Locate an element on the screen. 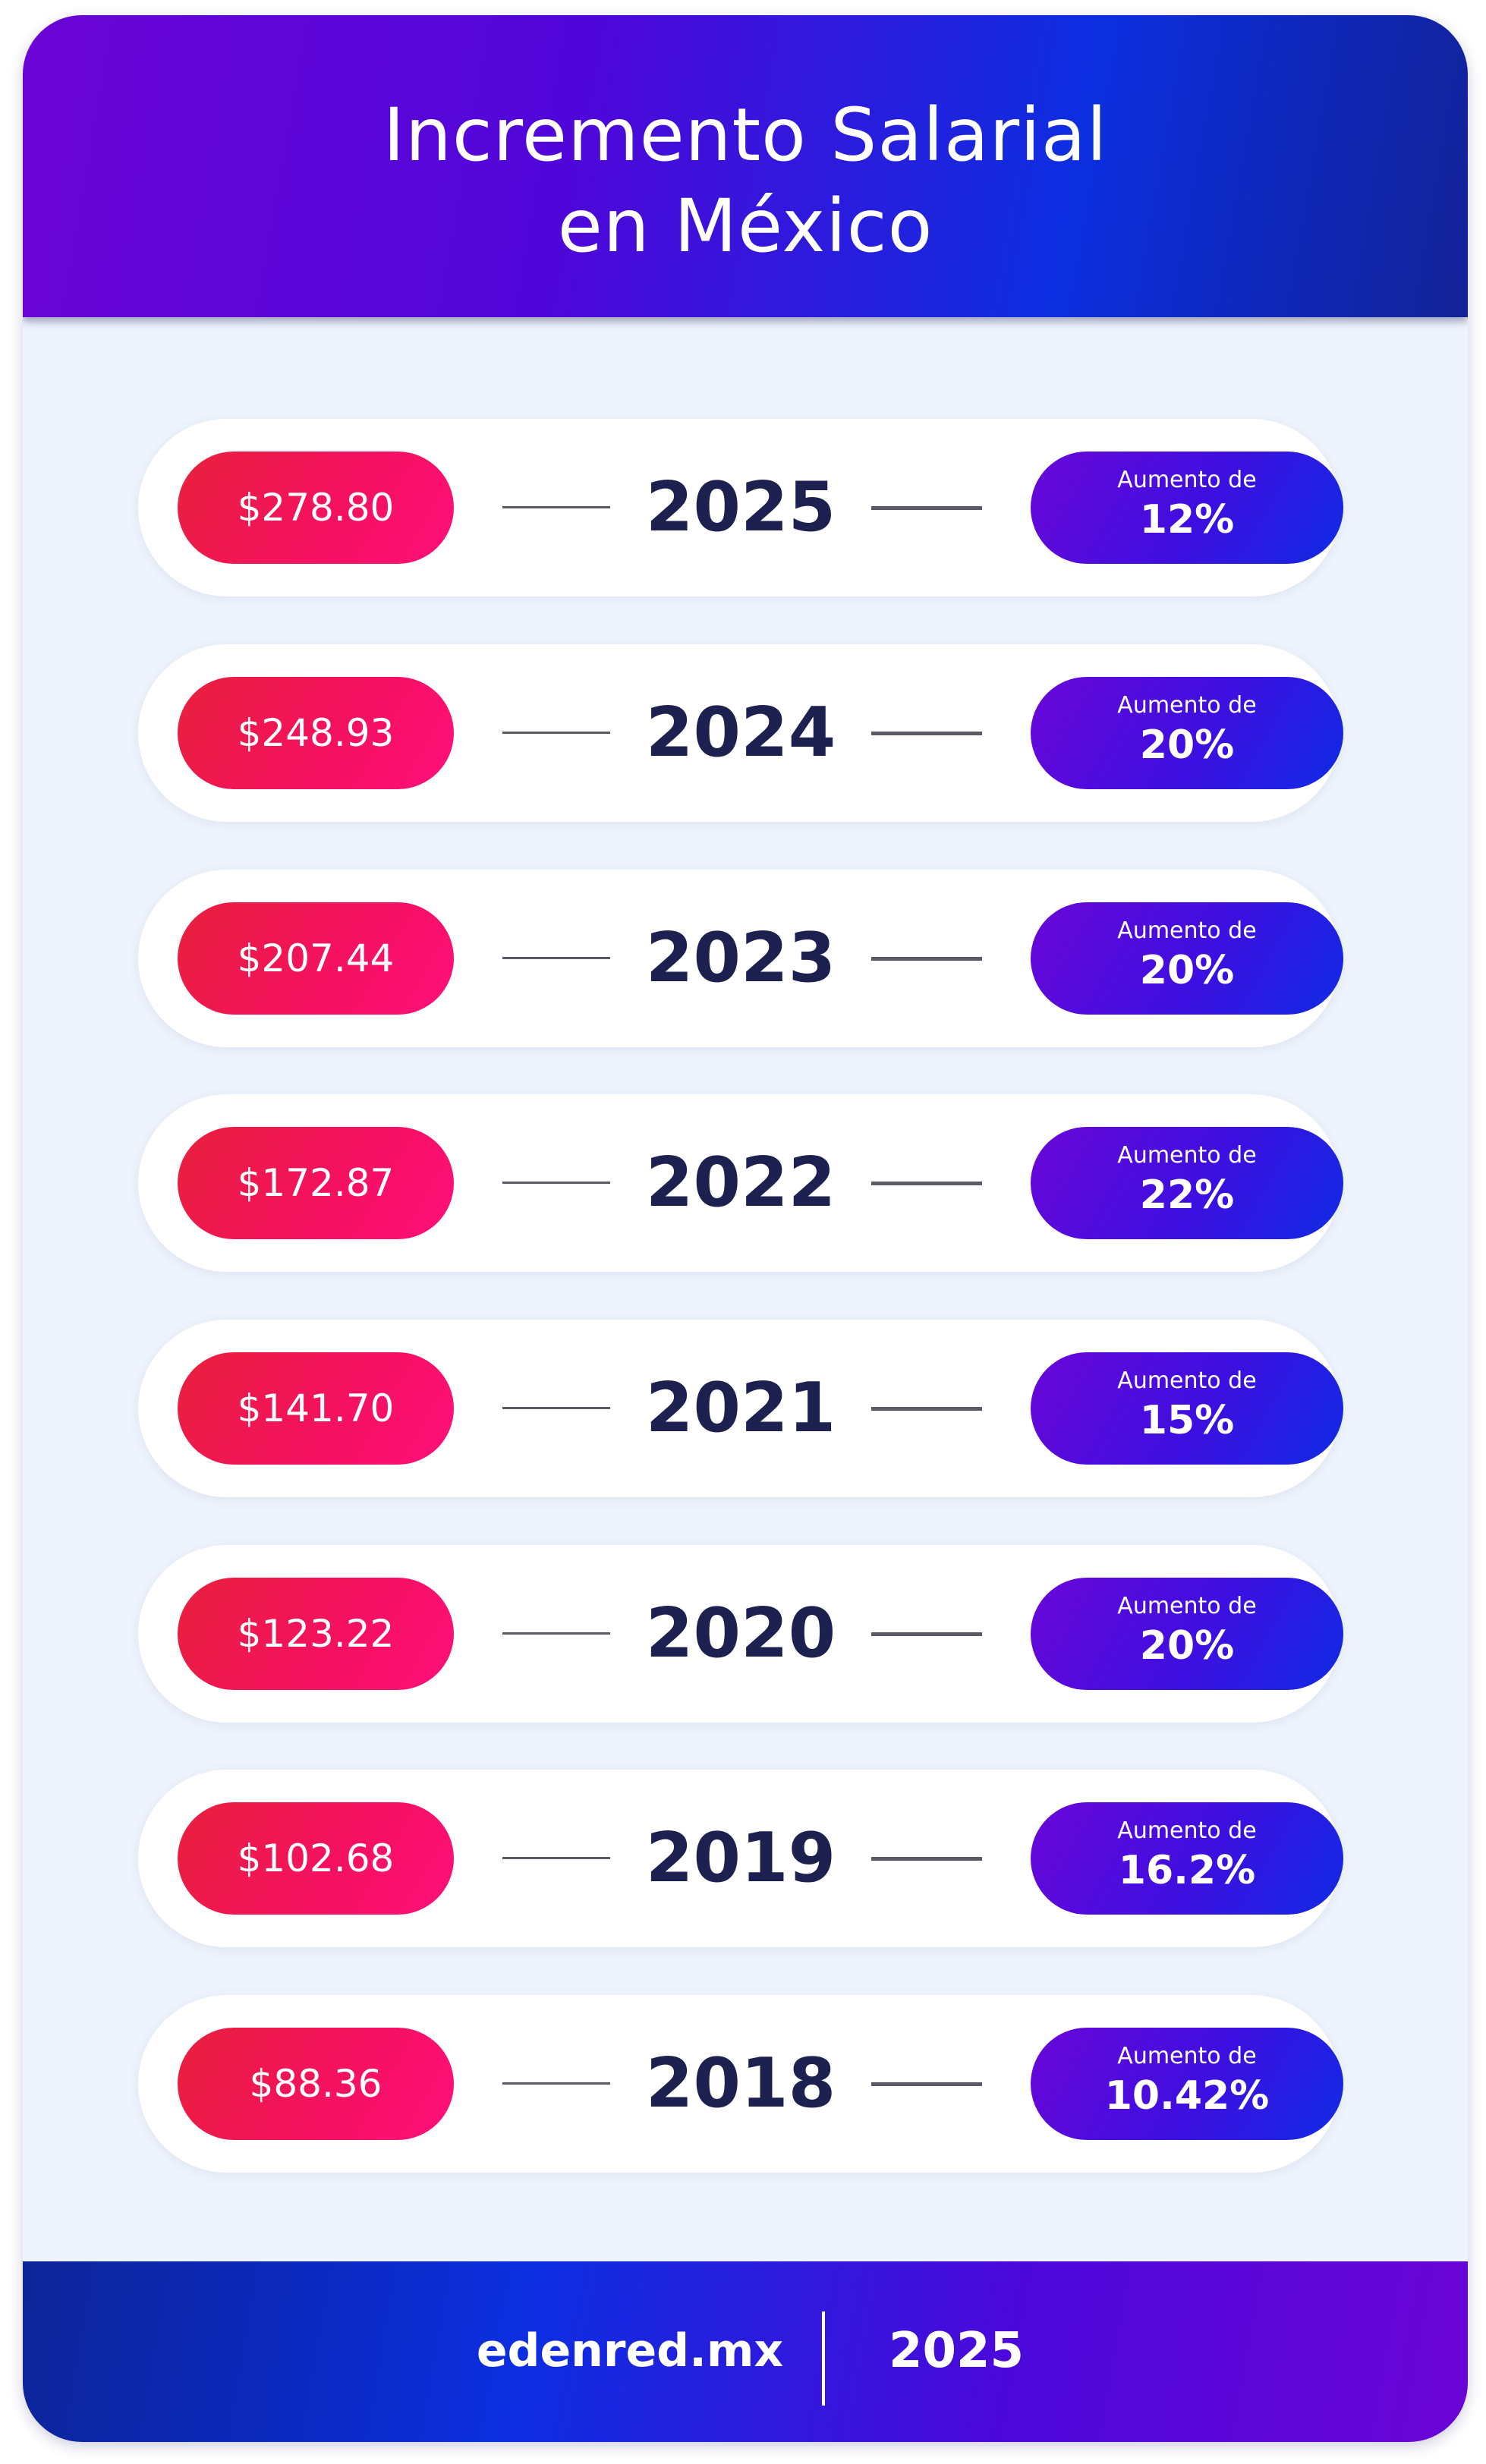 The image size is (1486, 2464). year-row: $248.93 2024 Aumento de 20% is located at coordinates (741, 733).